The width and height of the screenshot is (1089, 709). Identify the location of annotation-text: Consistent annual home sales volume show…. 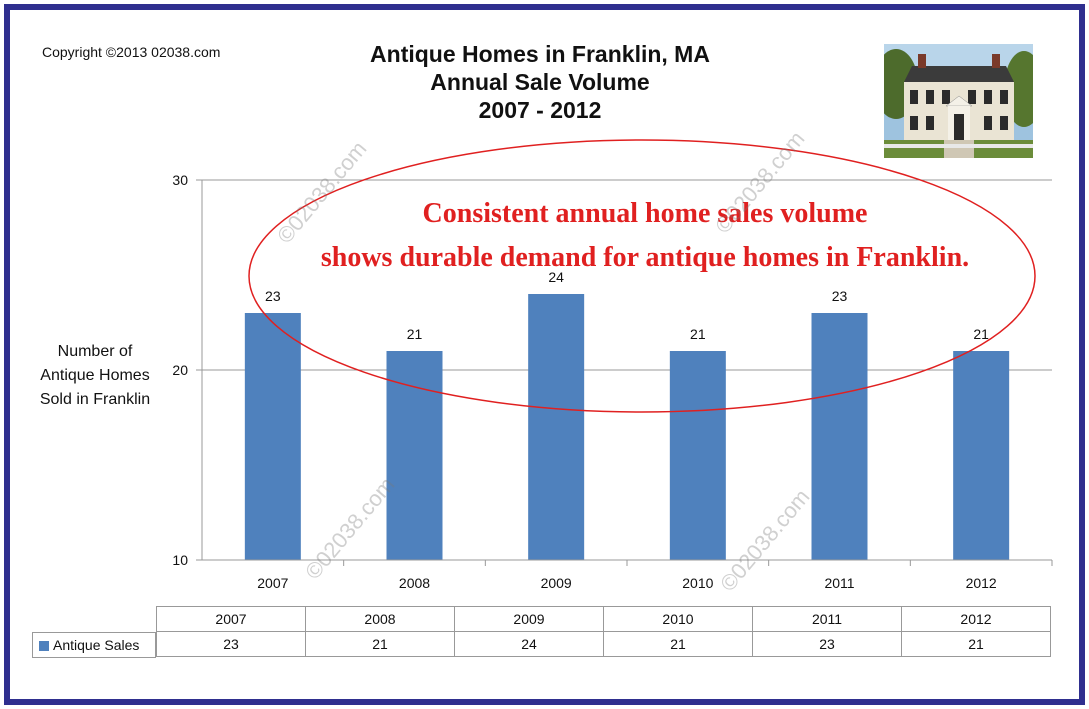
(645, 236).